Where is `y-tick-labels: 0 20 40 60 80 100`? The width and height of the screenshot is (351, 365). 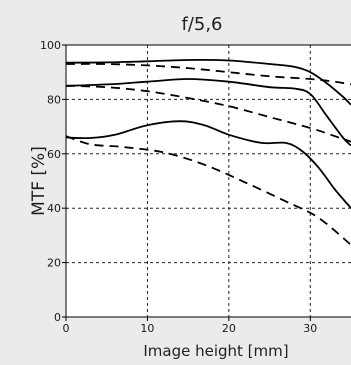
y-tick-labels: 0 20 40 60 80 100 is located at coordinates (53, 181).